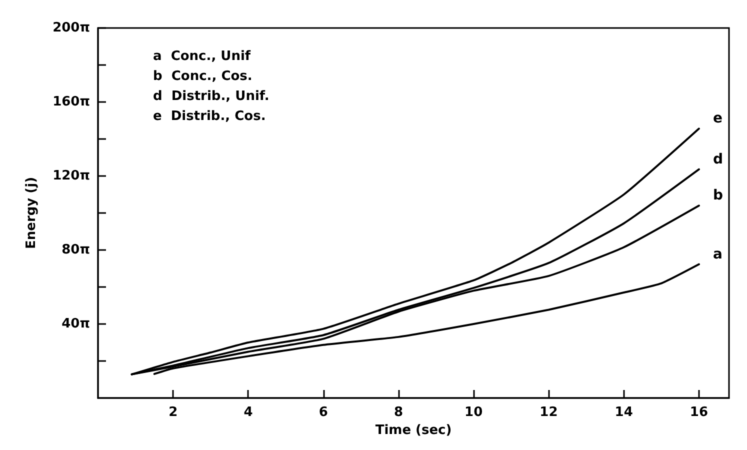 The width and height of the screenshot is (747, 450). What do you see at coordinates (413, 430) in the screenshot?
I see `x-axis-title: Time (sec)` at bounding box center [413, 430].